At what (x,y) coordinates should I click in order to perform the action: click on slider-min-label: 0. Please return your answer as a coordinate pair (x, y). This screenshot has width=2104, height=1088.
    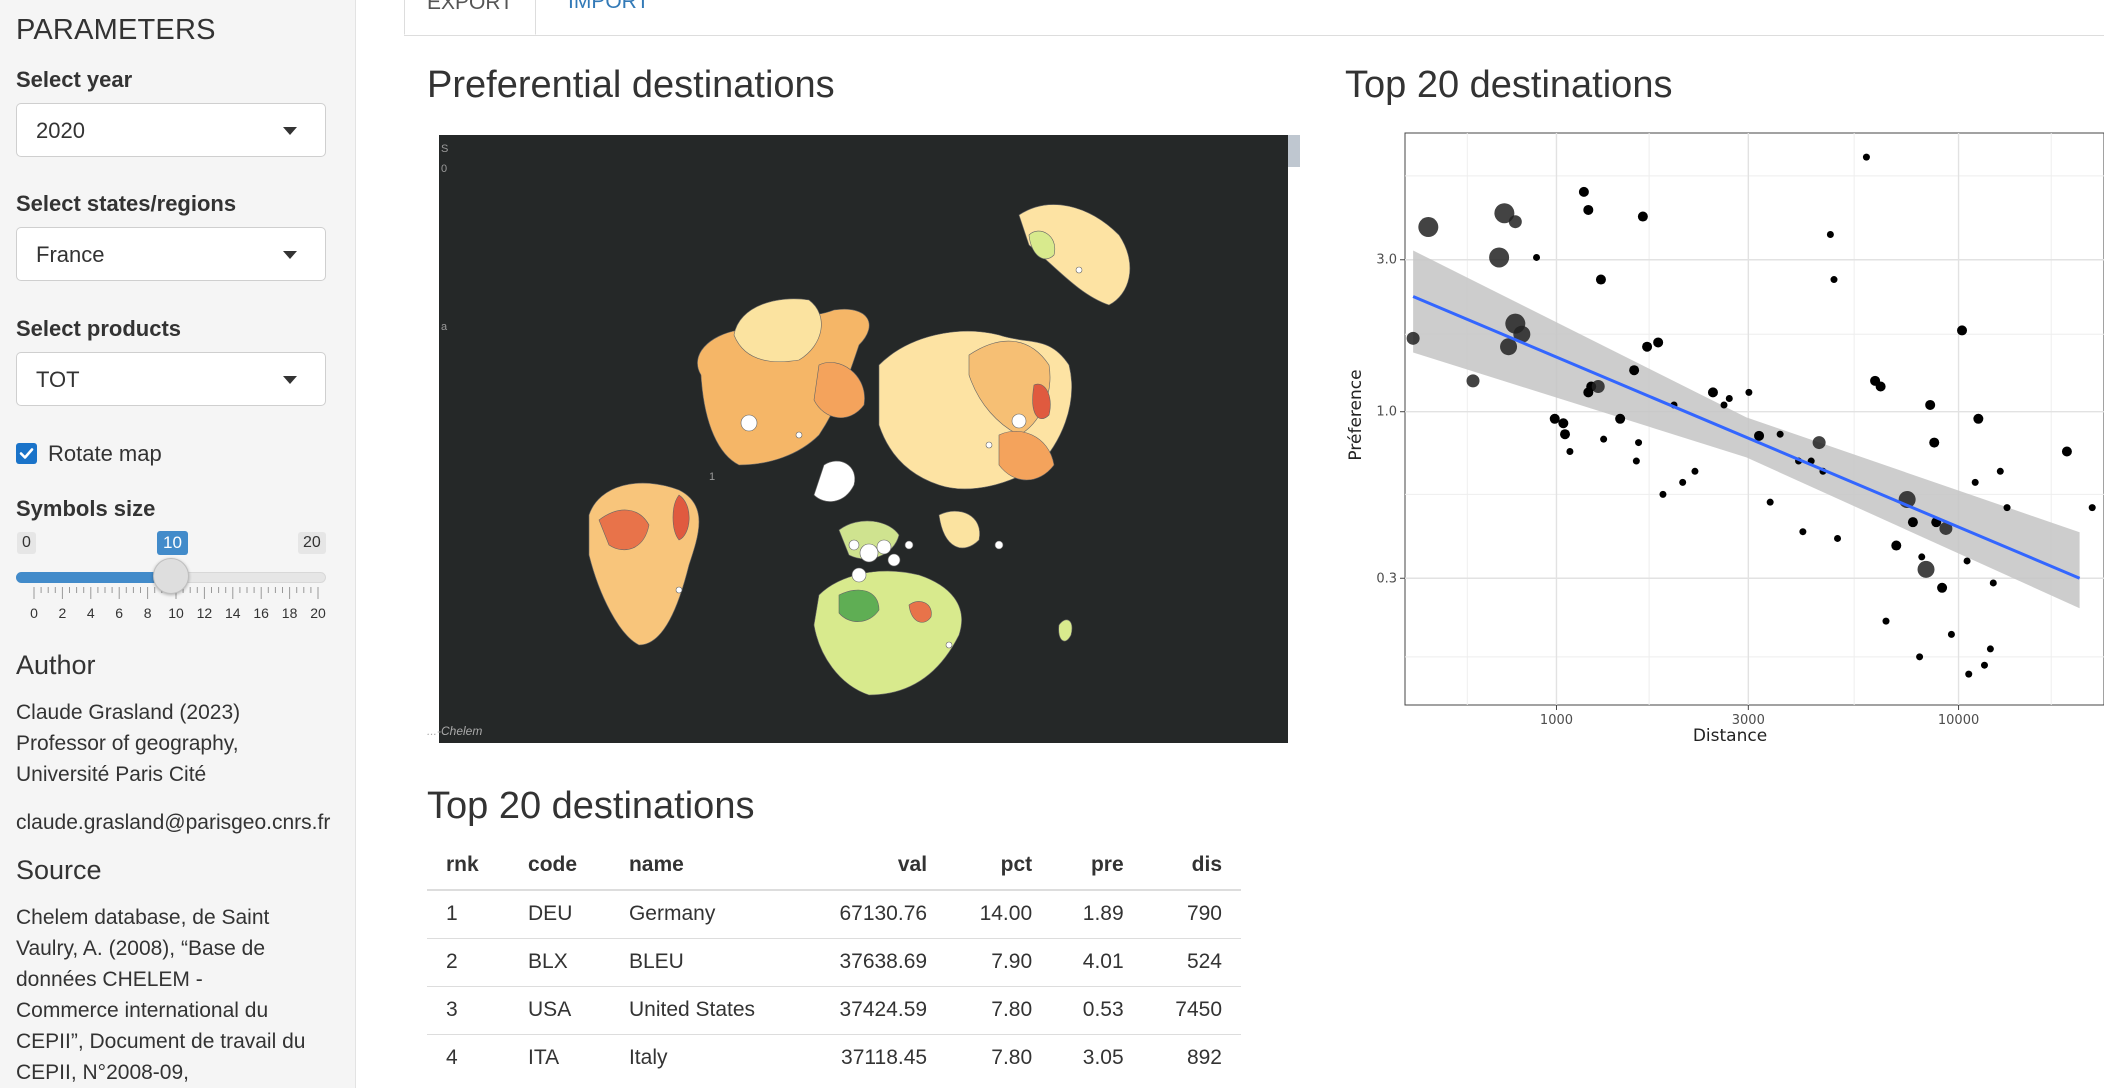
    Looking at the image, I should click on (26, 543).